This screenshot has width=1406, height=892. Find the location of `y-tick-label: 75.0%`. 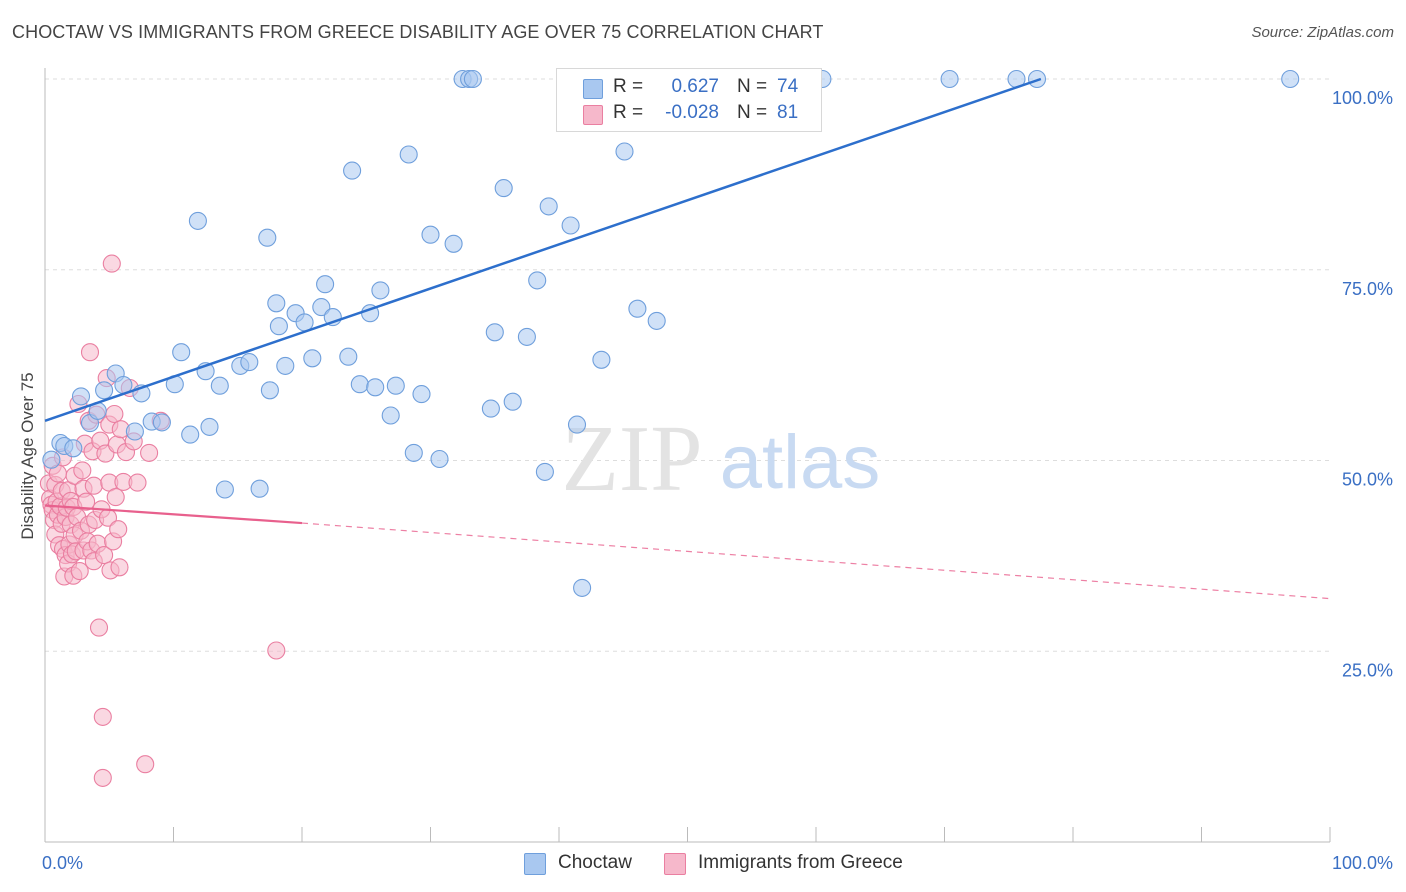

y-tick-label: 75.0% is located at coordinates (1367, 289).